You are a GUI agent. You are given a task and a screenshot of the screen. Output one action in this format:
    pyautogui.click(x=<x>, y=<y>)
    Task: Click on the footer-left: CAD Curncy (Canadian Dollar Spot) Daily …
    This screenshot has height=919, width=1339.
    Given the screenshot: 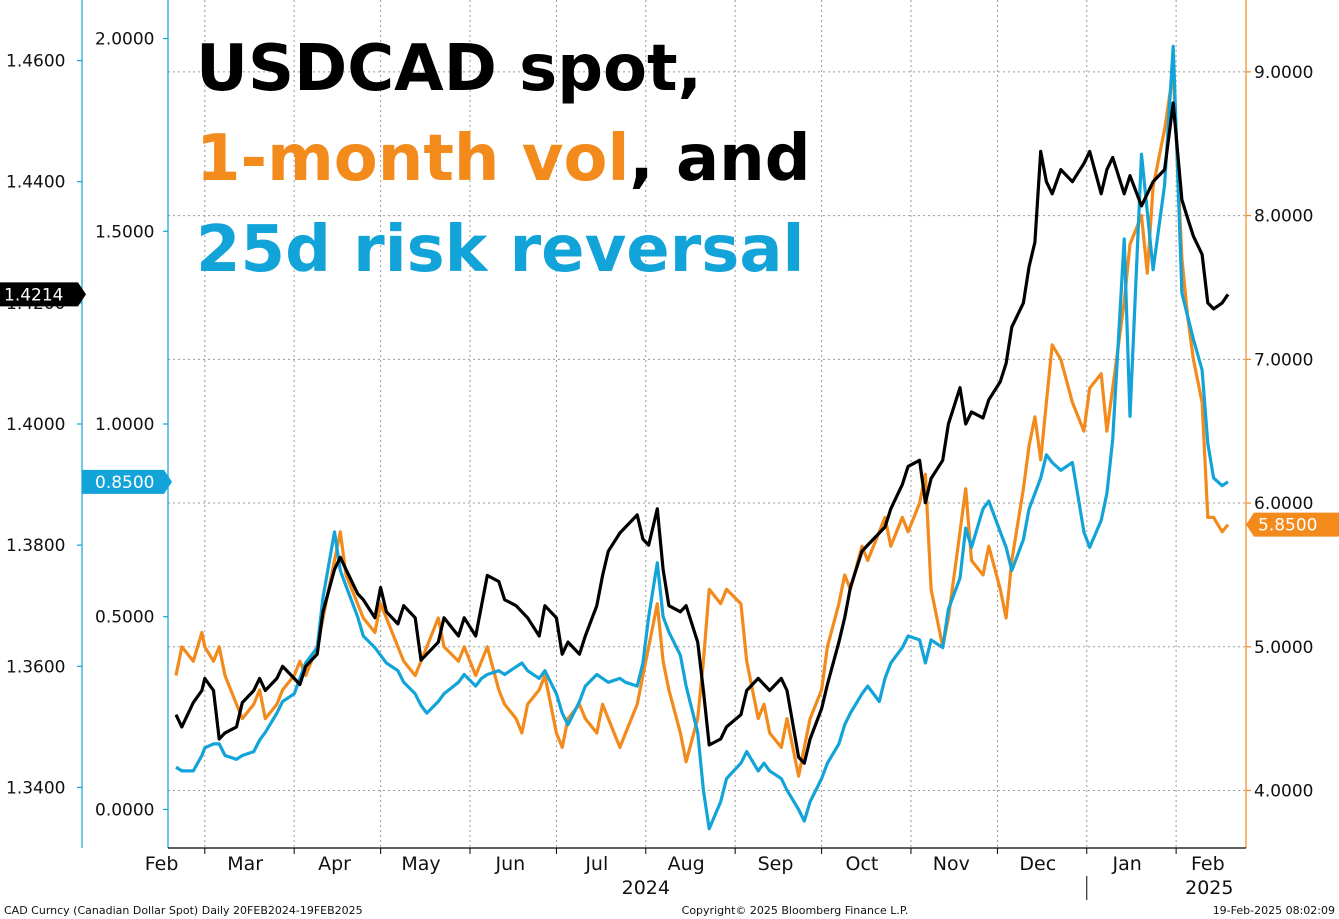 What is the action you would take?
    pyautogui.click(x=183, y=910)
    